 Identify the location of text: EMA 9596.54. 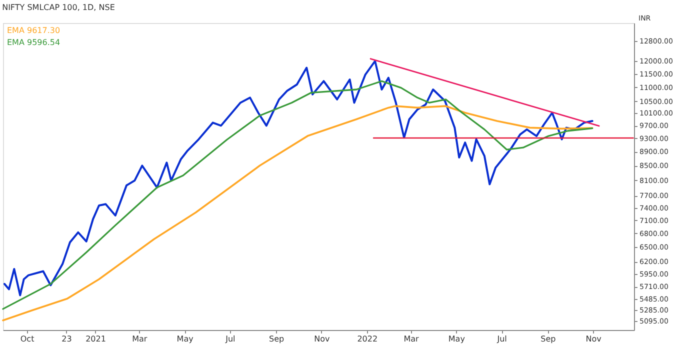
(33, 42).